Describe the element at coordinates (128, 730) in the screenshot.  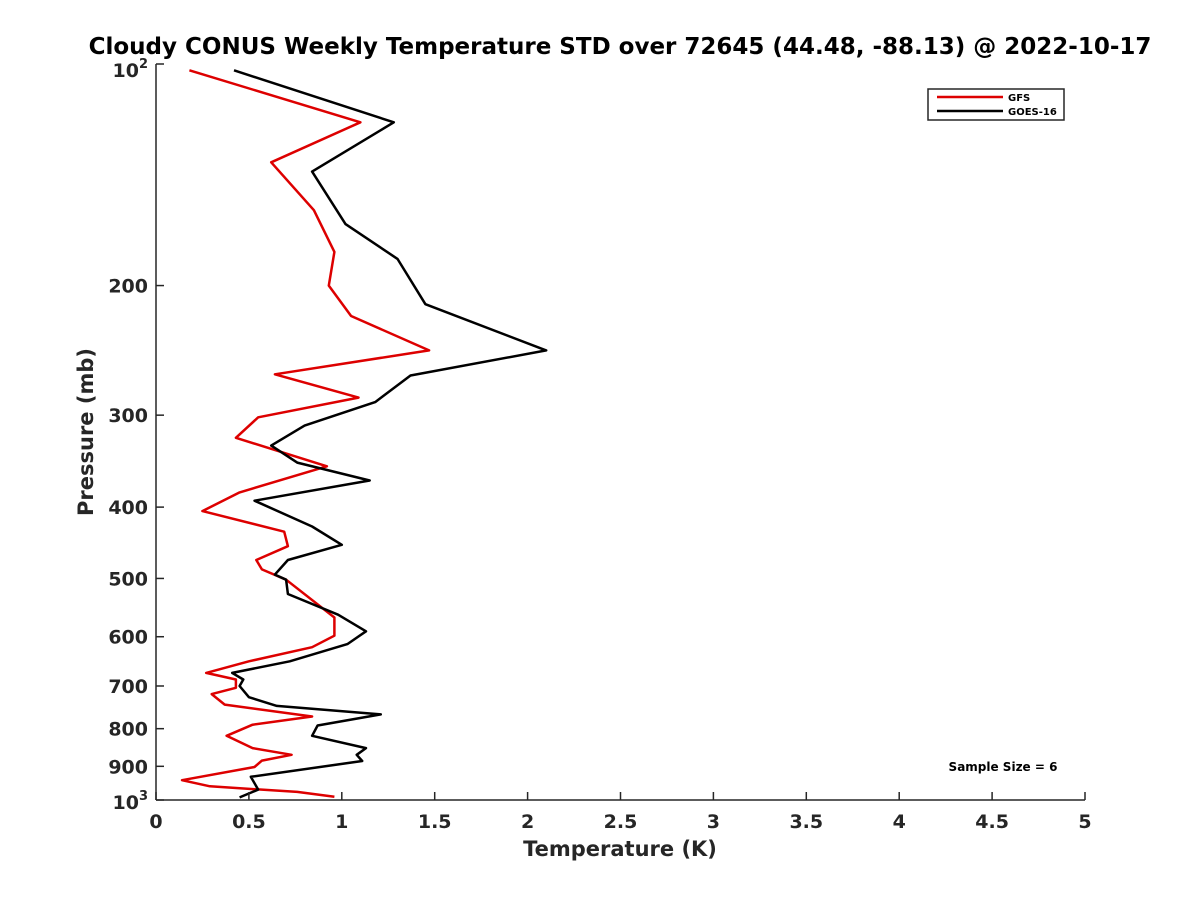
I see `y-tick-label: 800` at that location.